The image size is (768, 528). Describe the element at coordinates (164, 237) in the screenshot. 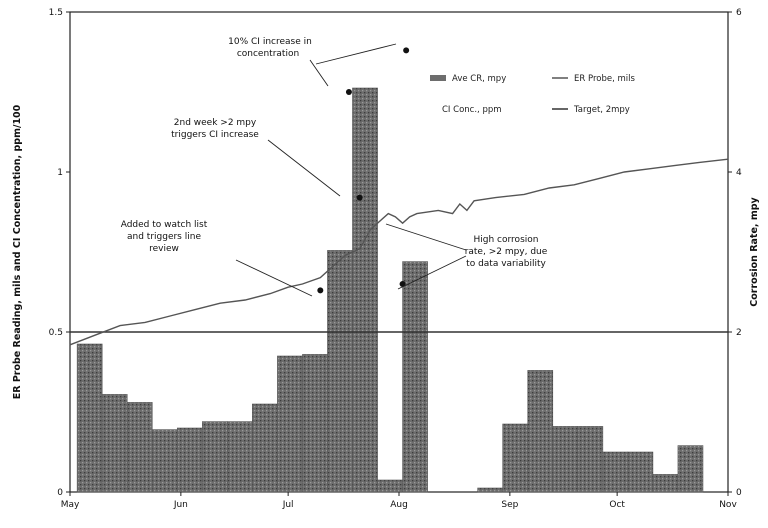

I see `annotation-text: and triggers line` at that location.